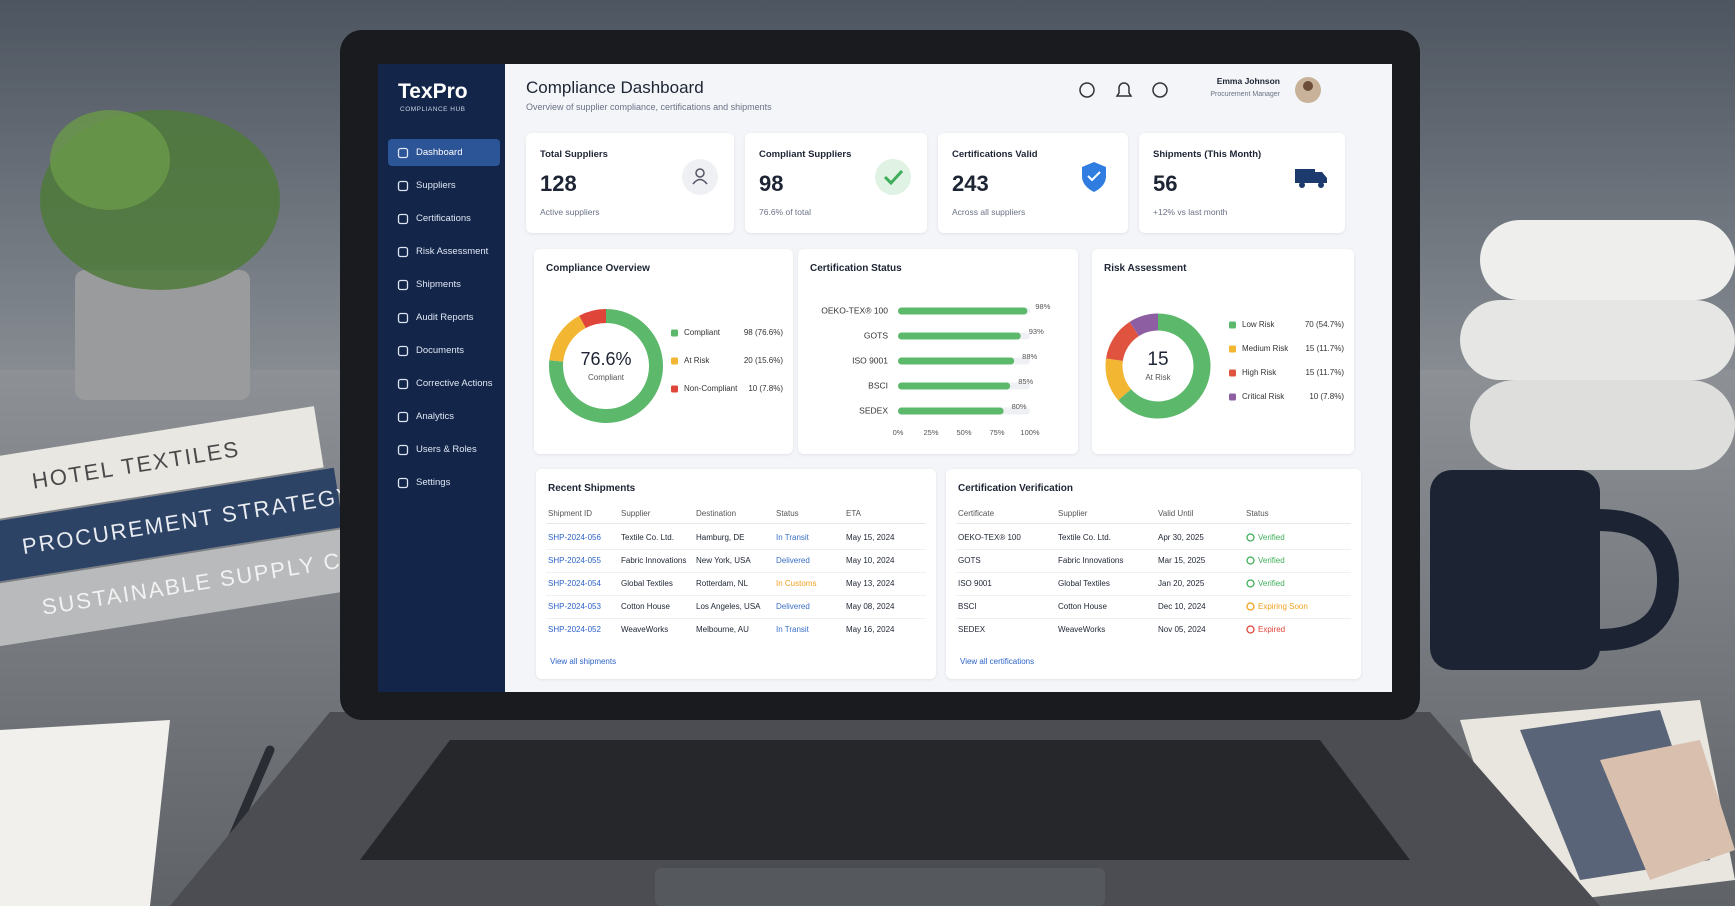 The height and width of the screenshot is (906, 1735). What do you see at coordinates (1283, 606) in the screenshot?
I see `status-label: Expiring Soon` at bounding box center [1283, 606].